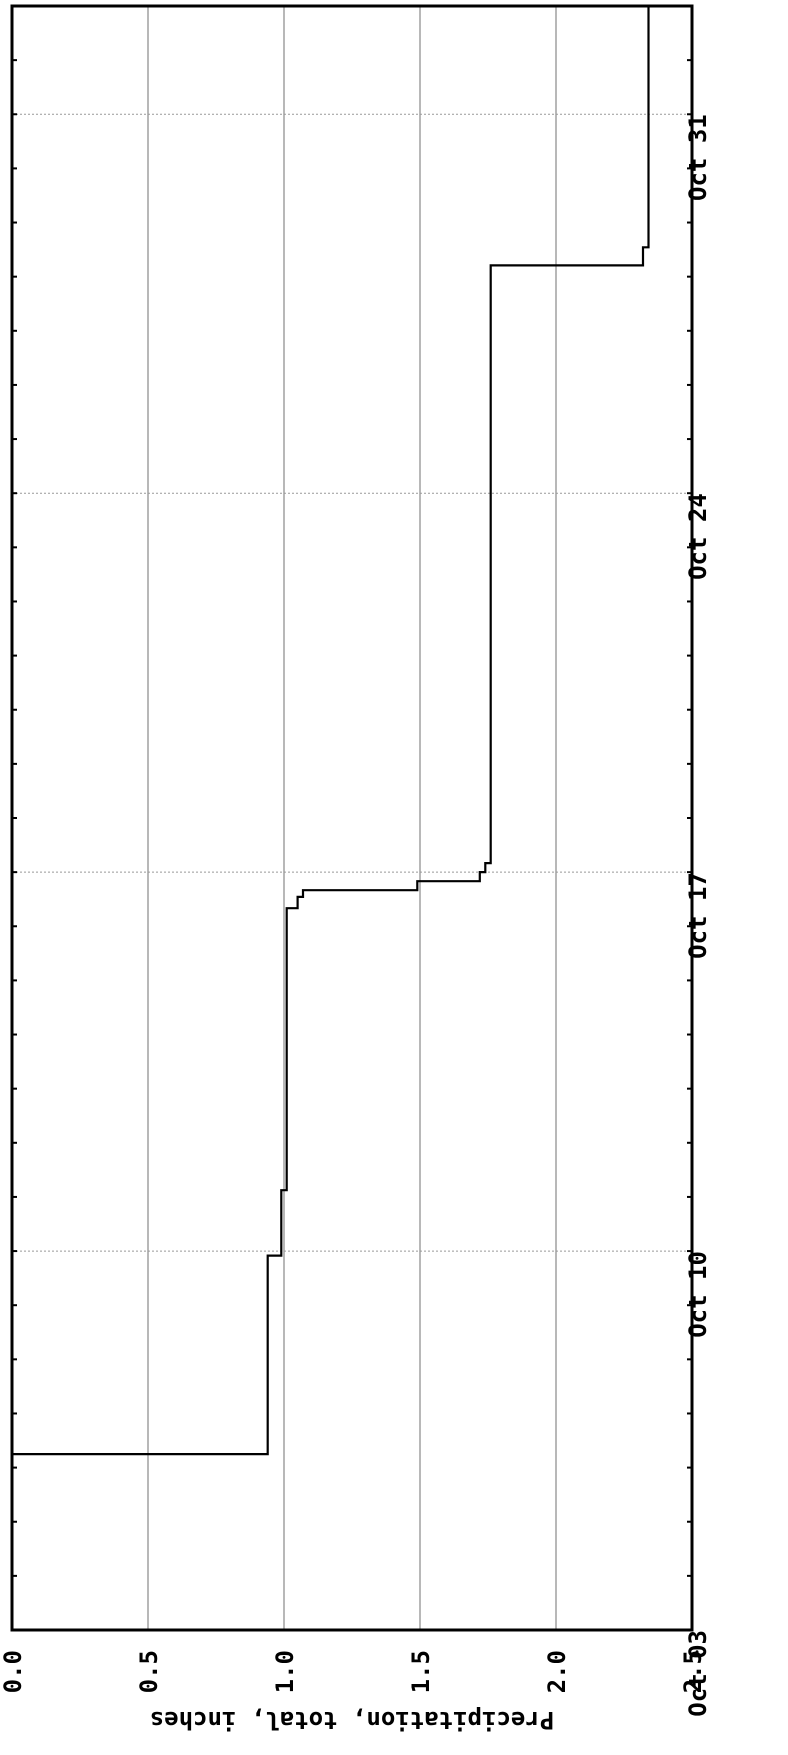 The image size is (788, 1755). I want to click on y-tick-label: 2.0, so click(557, 1671).